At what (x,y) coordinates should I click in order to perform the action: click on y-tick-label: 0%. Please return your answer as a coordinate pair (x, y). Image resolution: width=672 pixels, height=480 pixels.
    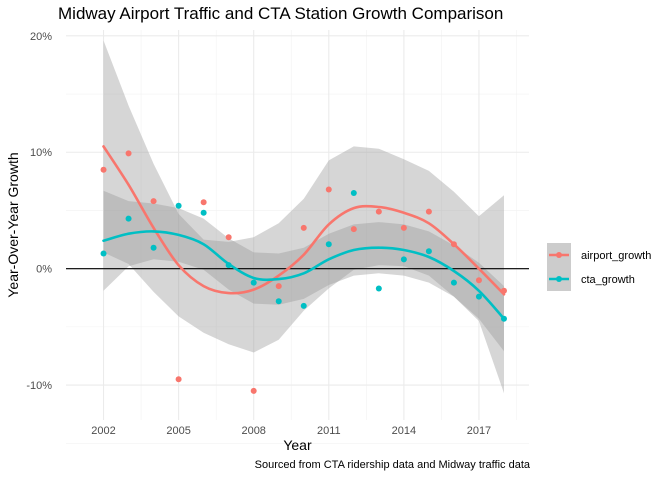
    Looking at the image, I should click on (44, 270).